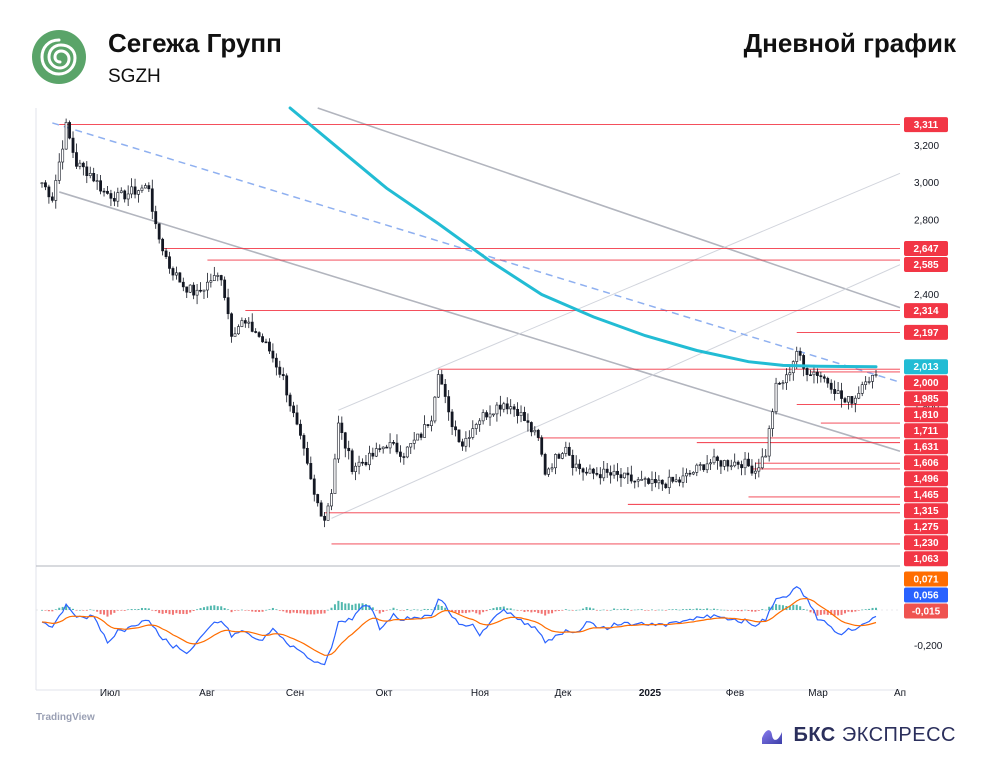 The image size is (1000, 784). What do you see at coordinates (926, 579) in the screenshot?
I see `macd-badge: 0,071` at bounding box center [926, 579].